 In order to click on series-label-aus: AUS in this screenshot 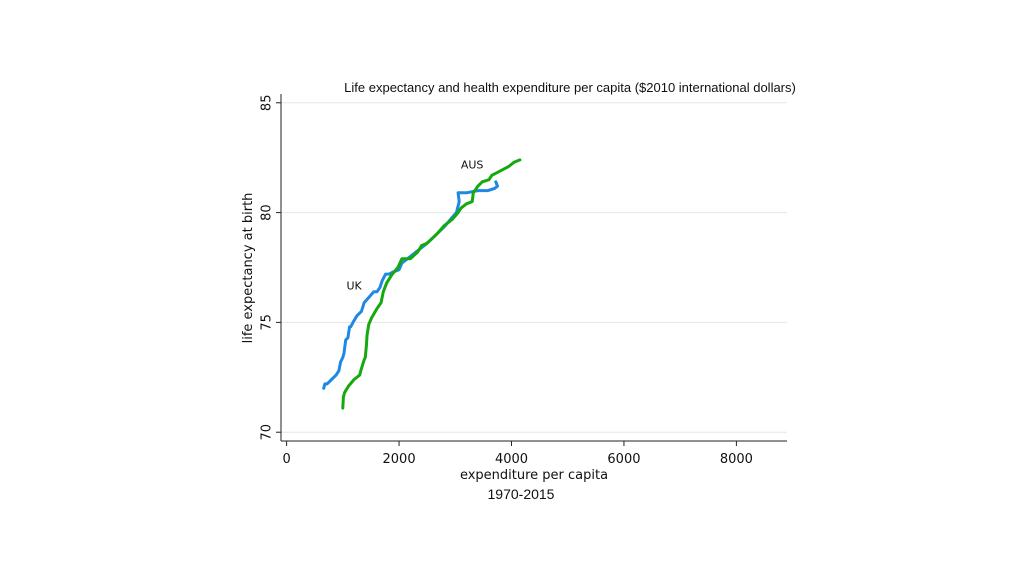, I will do `click(472, 165)`.